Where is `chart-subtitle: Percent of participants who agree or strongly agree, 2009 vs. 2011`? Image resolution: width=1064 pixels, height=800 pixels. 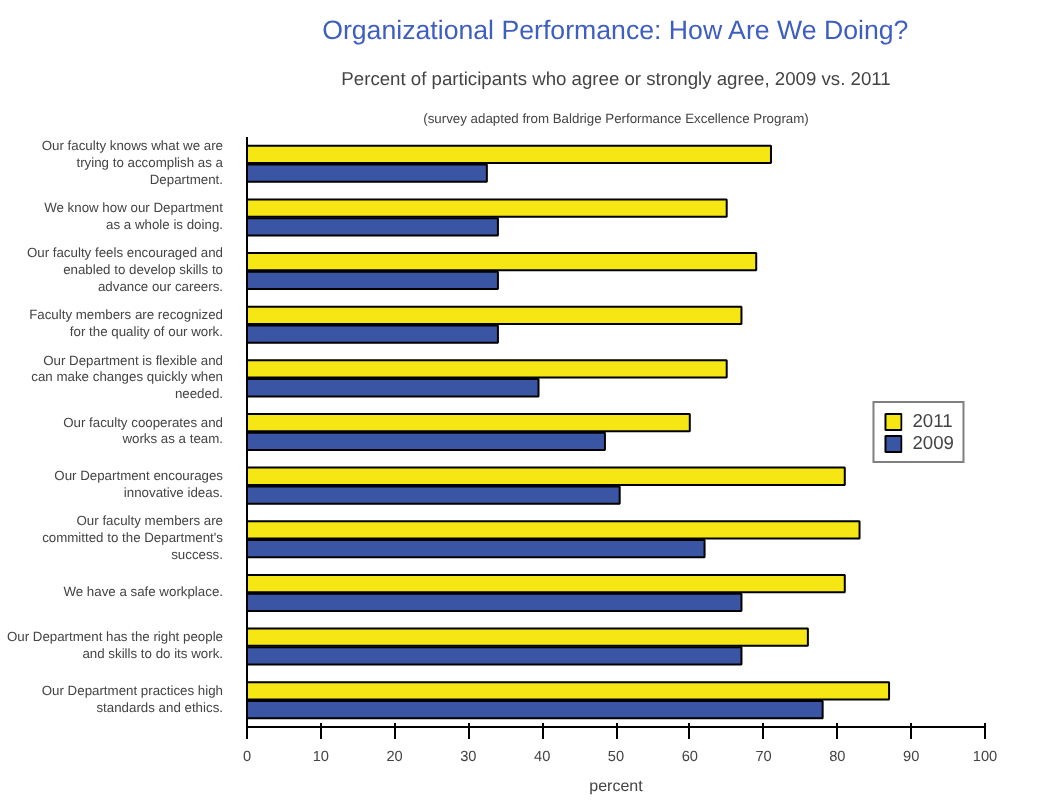
chart-subtitle: Percent of participants who agree or strongly agree, 2009 vs. 2011 is located at coordinates (616, 79).